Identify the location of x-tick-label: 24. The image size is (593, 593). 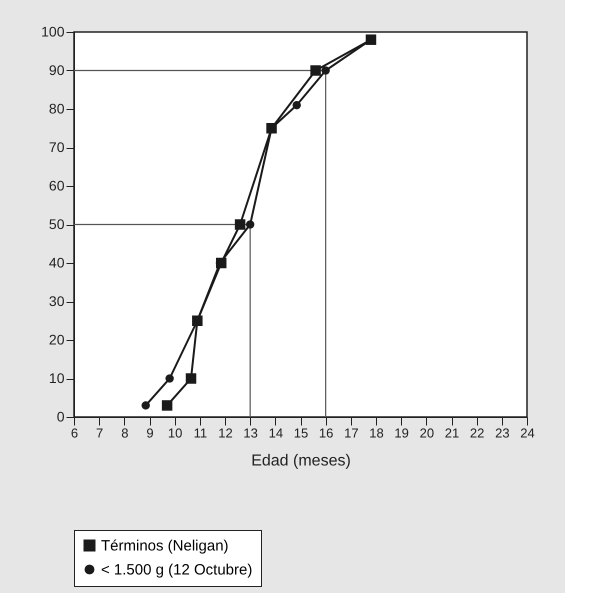
(527, 433).